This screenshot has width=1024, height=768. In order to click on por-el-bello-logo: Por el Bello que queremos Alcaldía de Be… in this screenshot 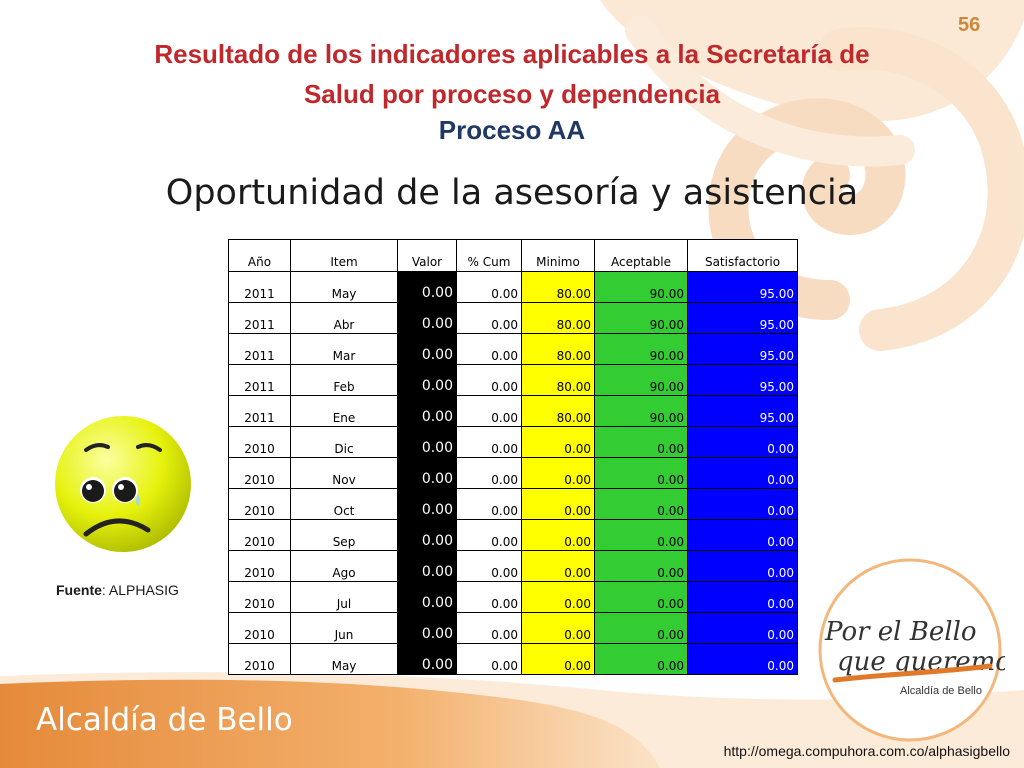, I will do `click(914, 657)`.